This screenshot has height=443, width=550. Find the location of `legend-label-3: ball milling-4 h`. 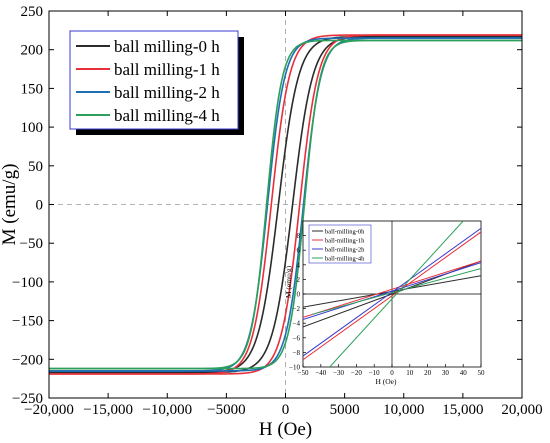

legend-label-3: ball milling-4 h is located at coordinates (167, 115).